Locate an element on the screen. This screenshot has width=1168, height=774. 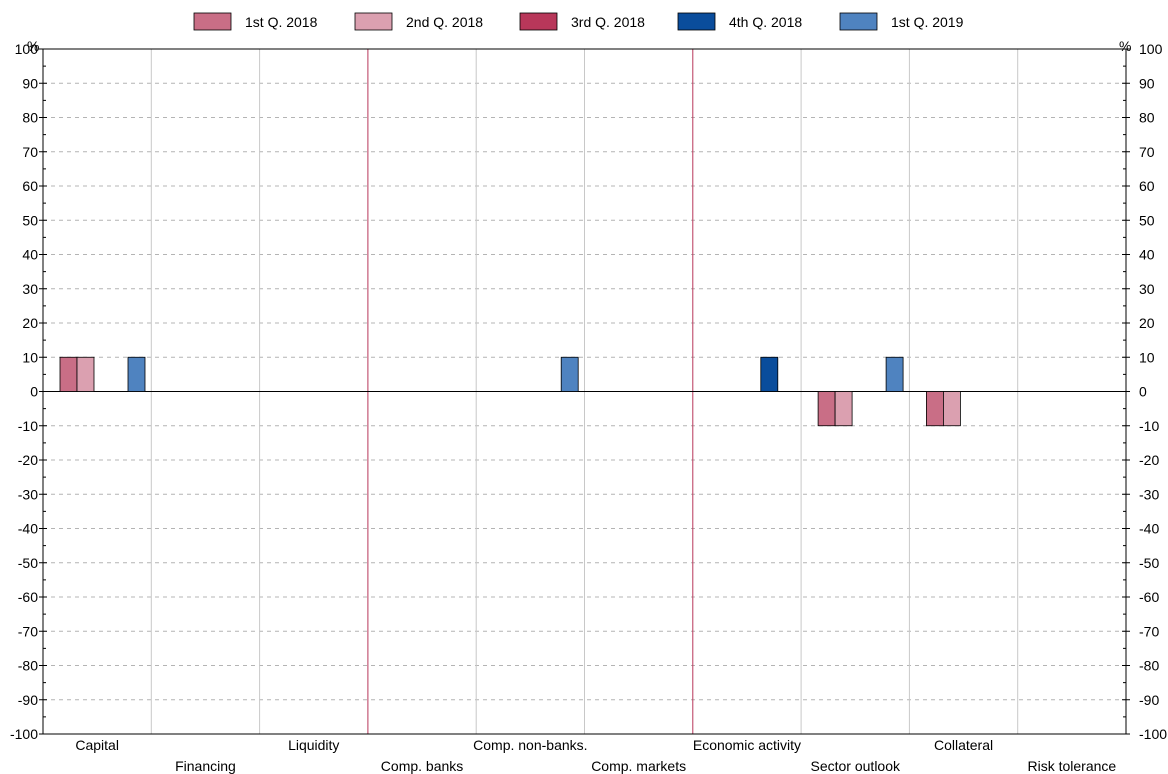
y-tick-label-right: 20 is located at coordinates (1147, 323).